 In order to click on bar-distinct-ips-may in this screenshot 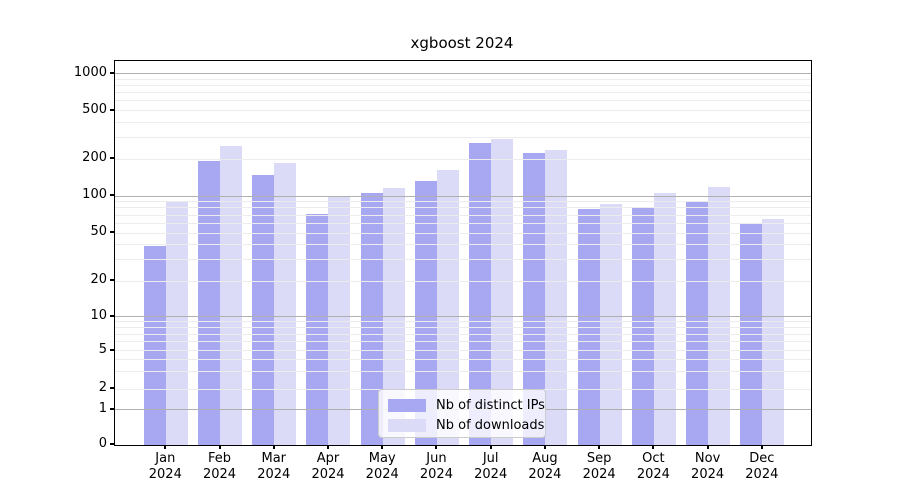, I will do `click(371, 318)`.